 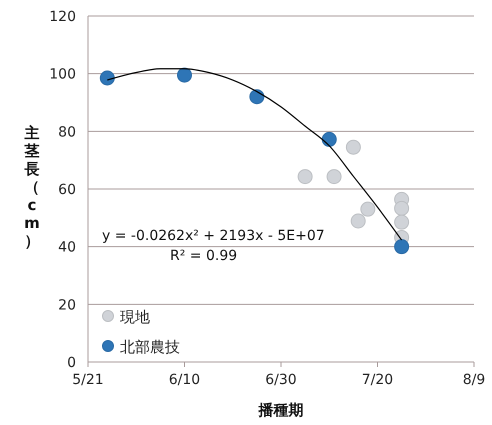 What do you see at coordinates (67, 190) in the screenshot?
I see `y-tick-label: 60` at bounding box center [67, 190].